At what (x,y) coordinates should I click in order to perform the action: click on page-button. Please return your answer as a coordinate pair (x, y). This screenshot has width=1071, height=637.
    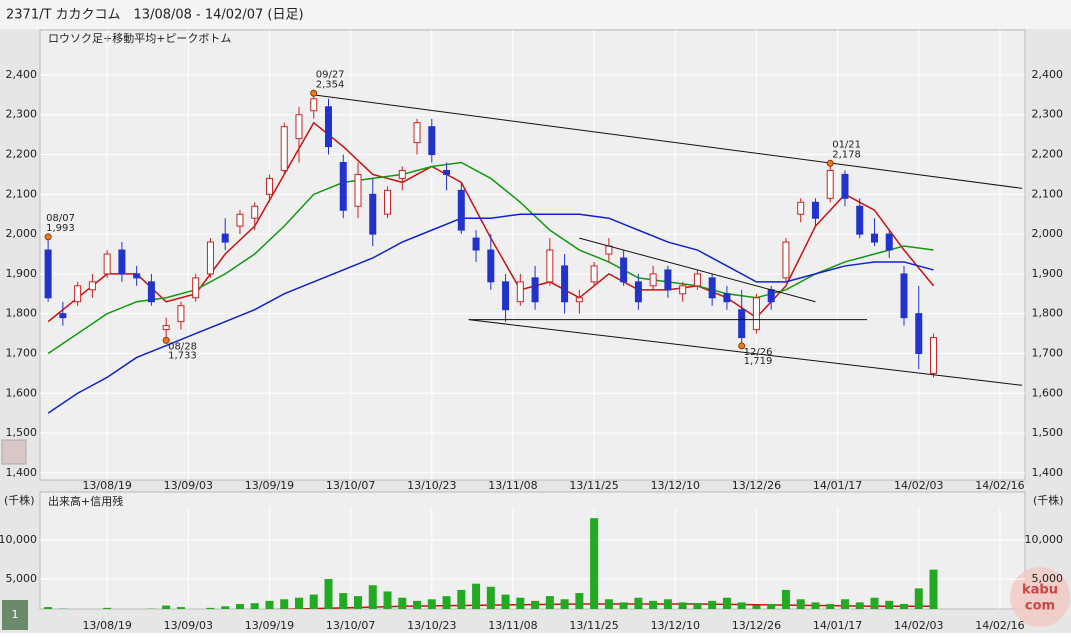
    Looking at the image, I should click on (15, 615).